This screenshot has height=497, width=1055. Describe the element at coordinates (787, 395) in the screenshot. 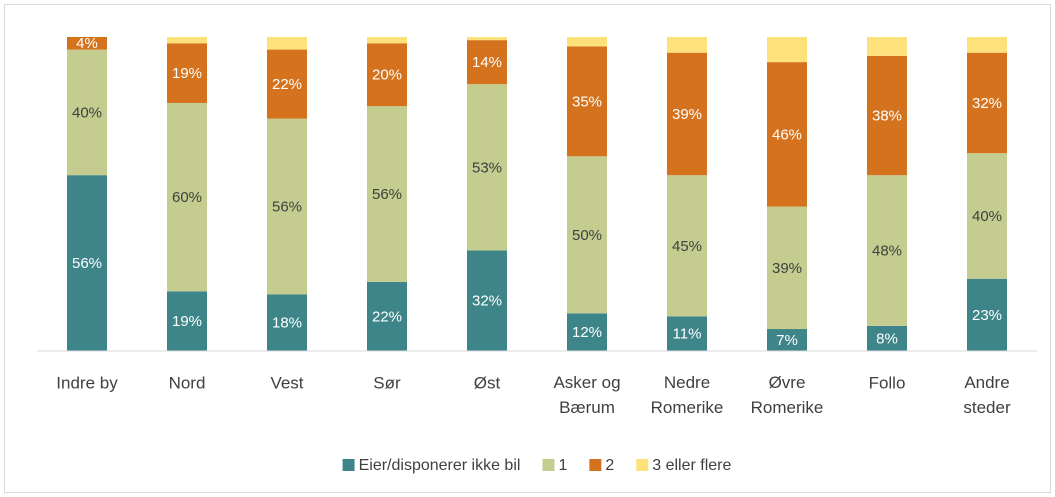

I see `x-tick-label: Øvre Romerike` at that location.